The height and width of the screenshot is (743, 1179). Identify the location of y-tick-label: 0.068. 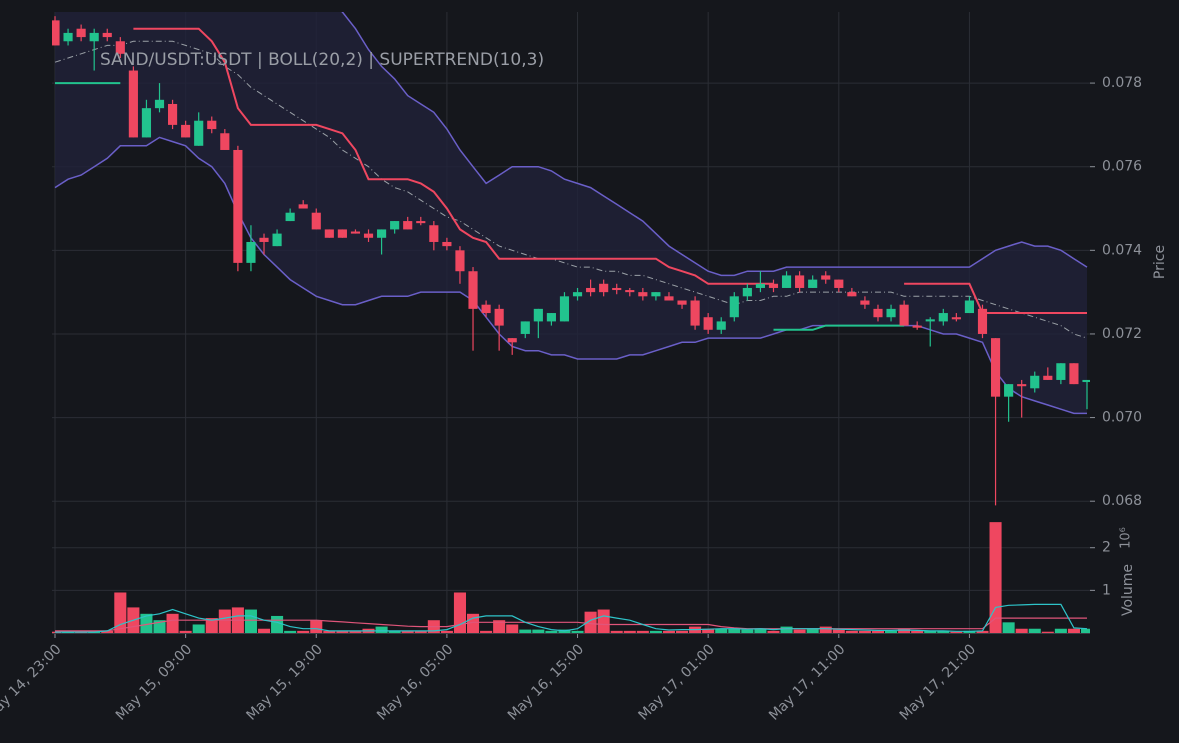
(1122, 501).